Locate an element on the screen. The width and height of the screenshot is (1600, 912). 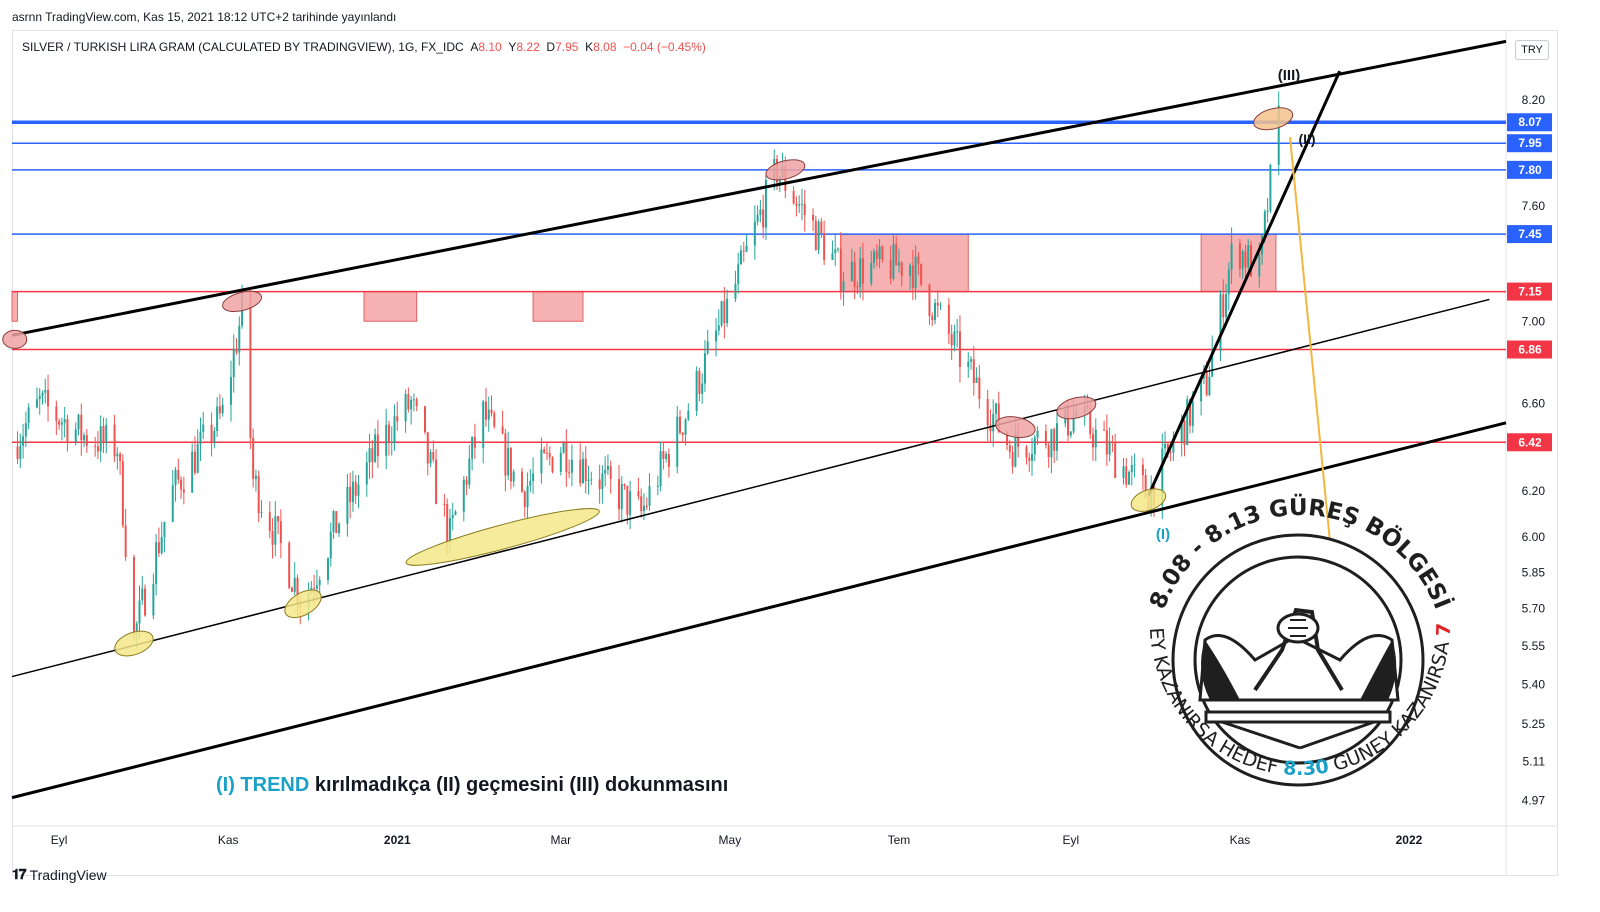
x-tick-label: Mar is located at coordinates (560, 840).